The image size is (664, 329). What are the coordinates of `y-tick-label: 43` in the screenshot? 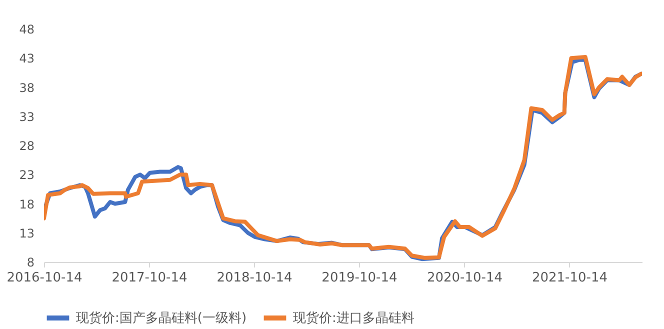 It's located at (26, 59).